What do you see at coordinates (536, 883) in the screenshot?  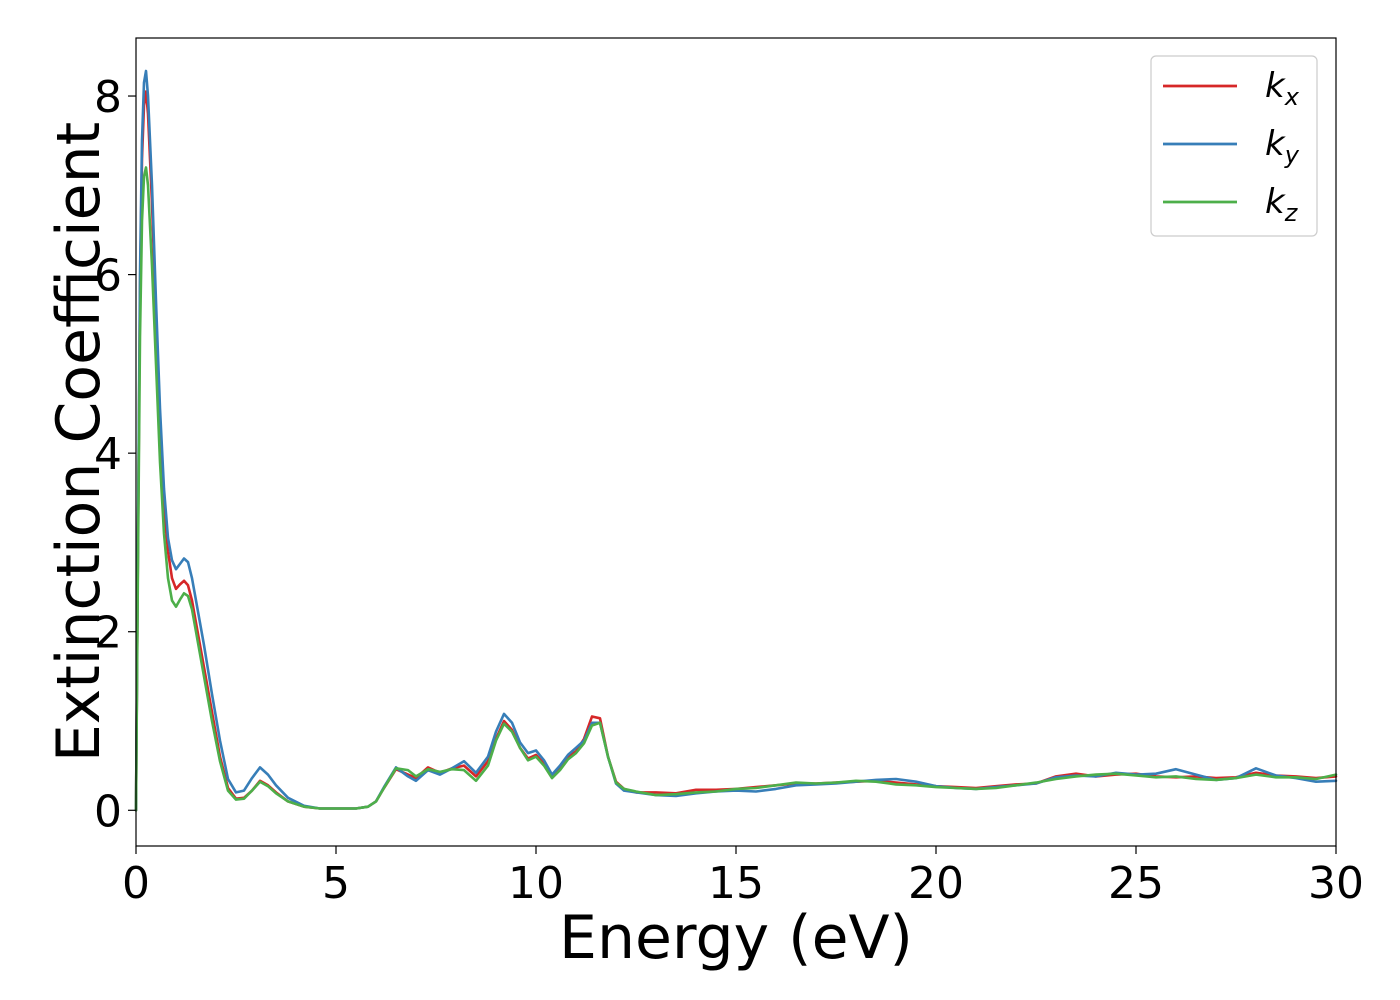 I see `x-tick-label: 10` at bounding box center [536, 883].